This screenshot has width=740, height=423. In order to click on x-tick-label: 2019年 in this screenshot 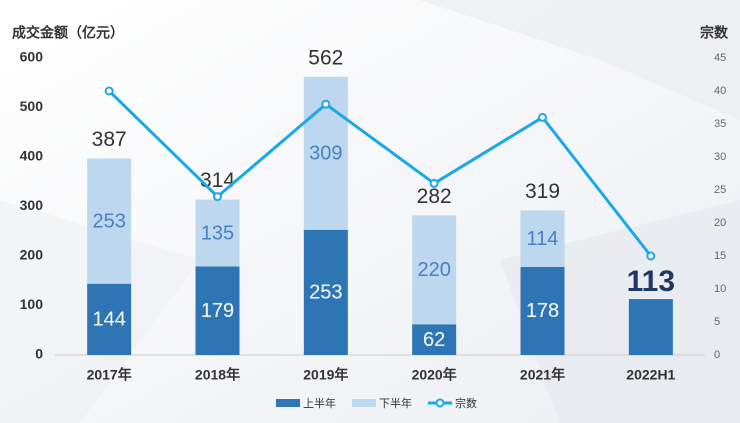, I will do `click(325, 375)`.